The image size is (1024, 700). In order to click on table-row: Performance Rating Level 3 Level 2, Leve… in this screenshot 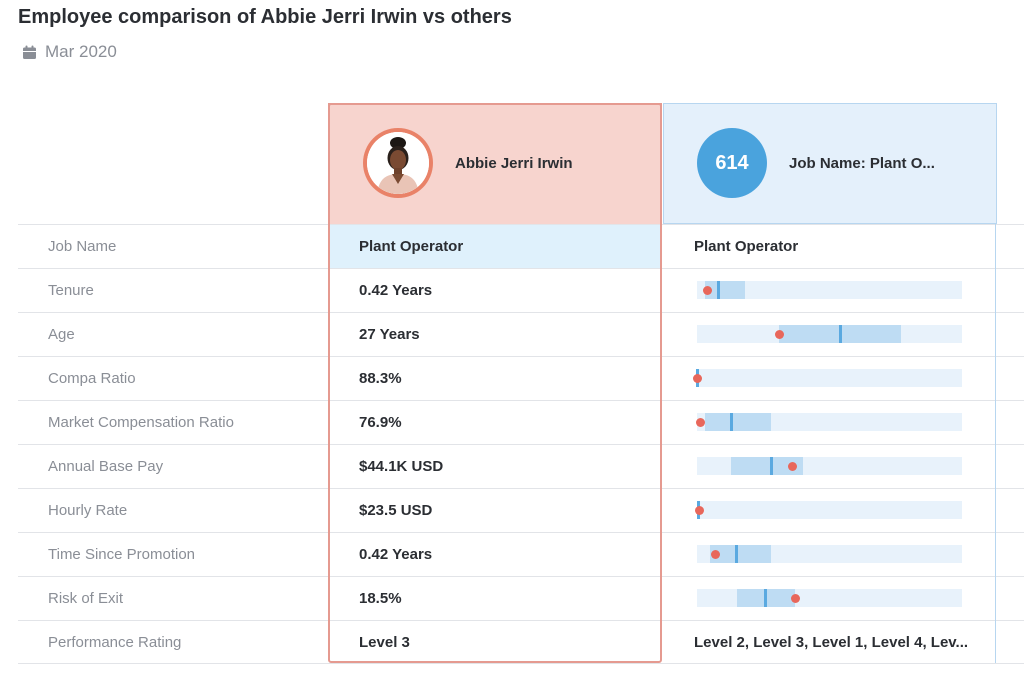, I will do `click(521, 642)`.